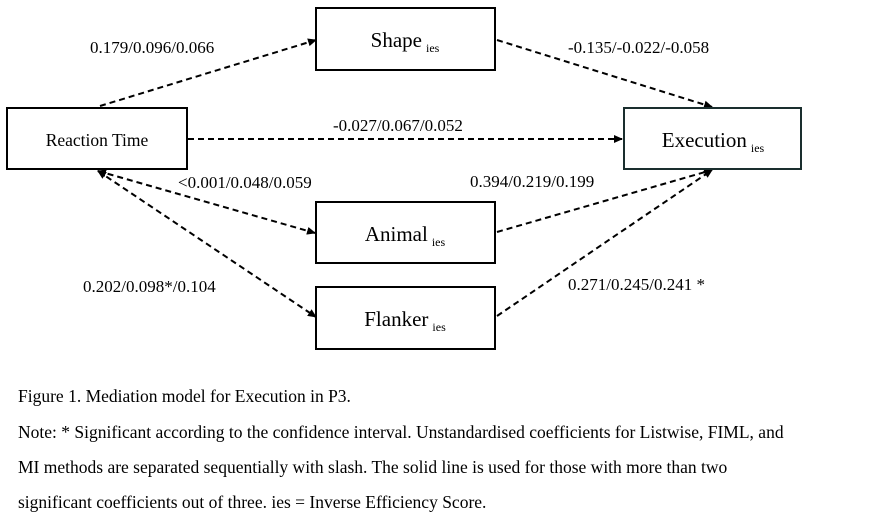 The height and width of the screenshot is (523, 895). What do you see at coordinates (636, 284) in the screenshot?
I see `coef-flanker-to-execution: 0.271/0.245/0.241 *` at bounding box center [636, 284].